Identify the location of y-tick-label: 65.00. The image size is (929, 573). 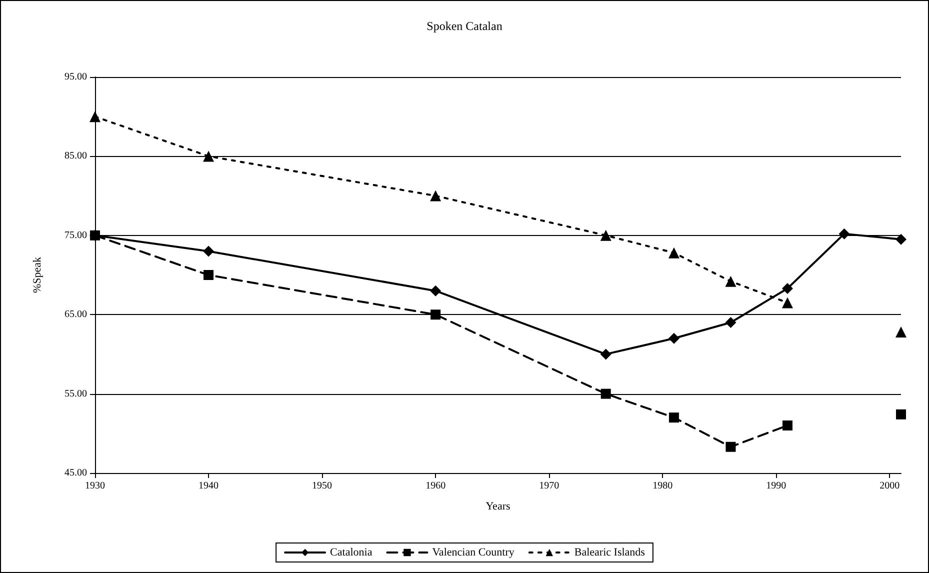
(75, 314).